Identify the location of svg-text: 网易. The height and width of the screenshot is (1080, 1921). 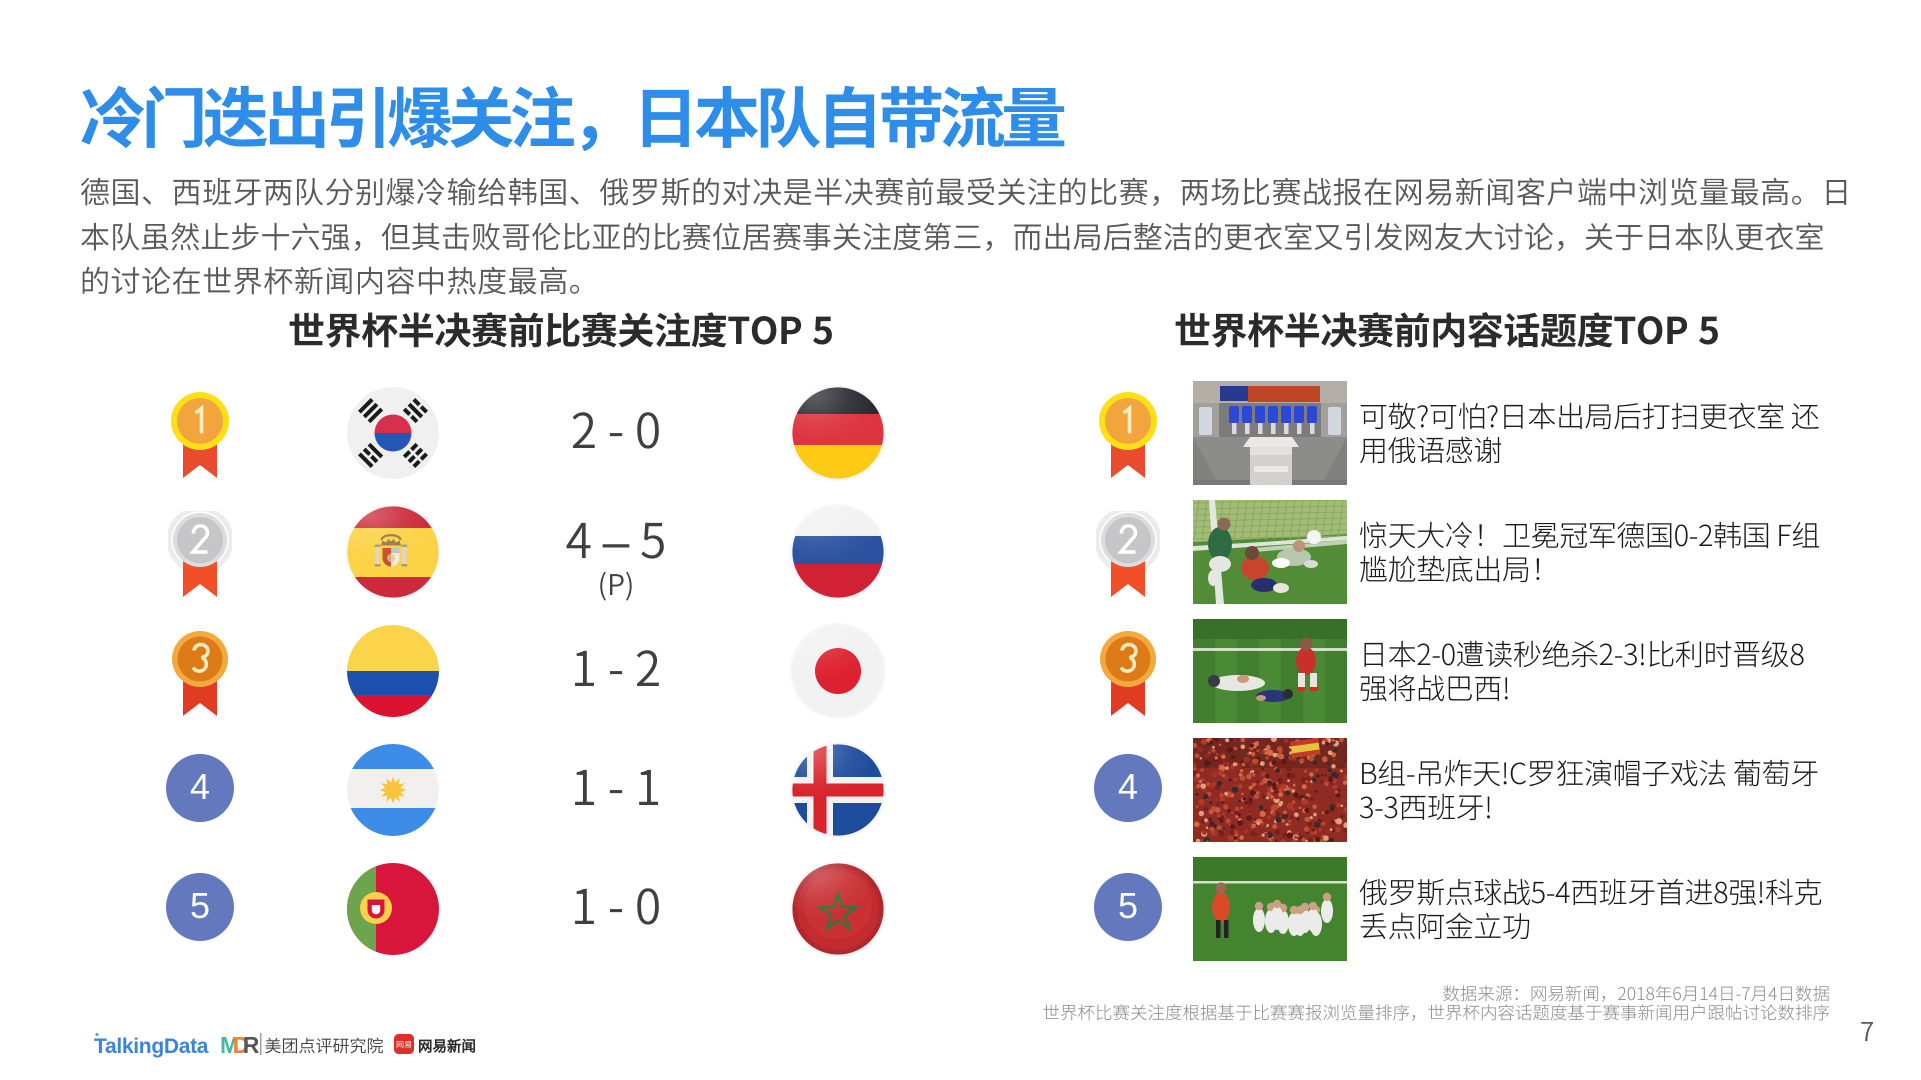
(404, 1045).